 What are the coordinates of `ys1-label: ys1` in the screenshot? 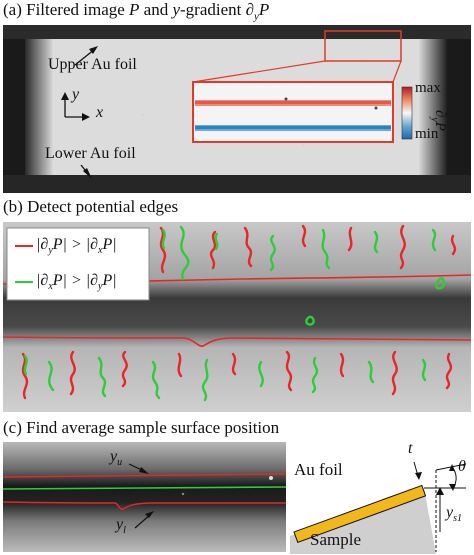 It's located at (454, 514).